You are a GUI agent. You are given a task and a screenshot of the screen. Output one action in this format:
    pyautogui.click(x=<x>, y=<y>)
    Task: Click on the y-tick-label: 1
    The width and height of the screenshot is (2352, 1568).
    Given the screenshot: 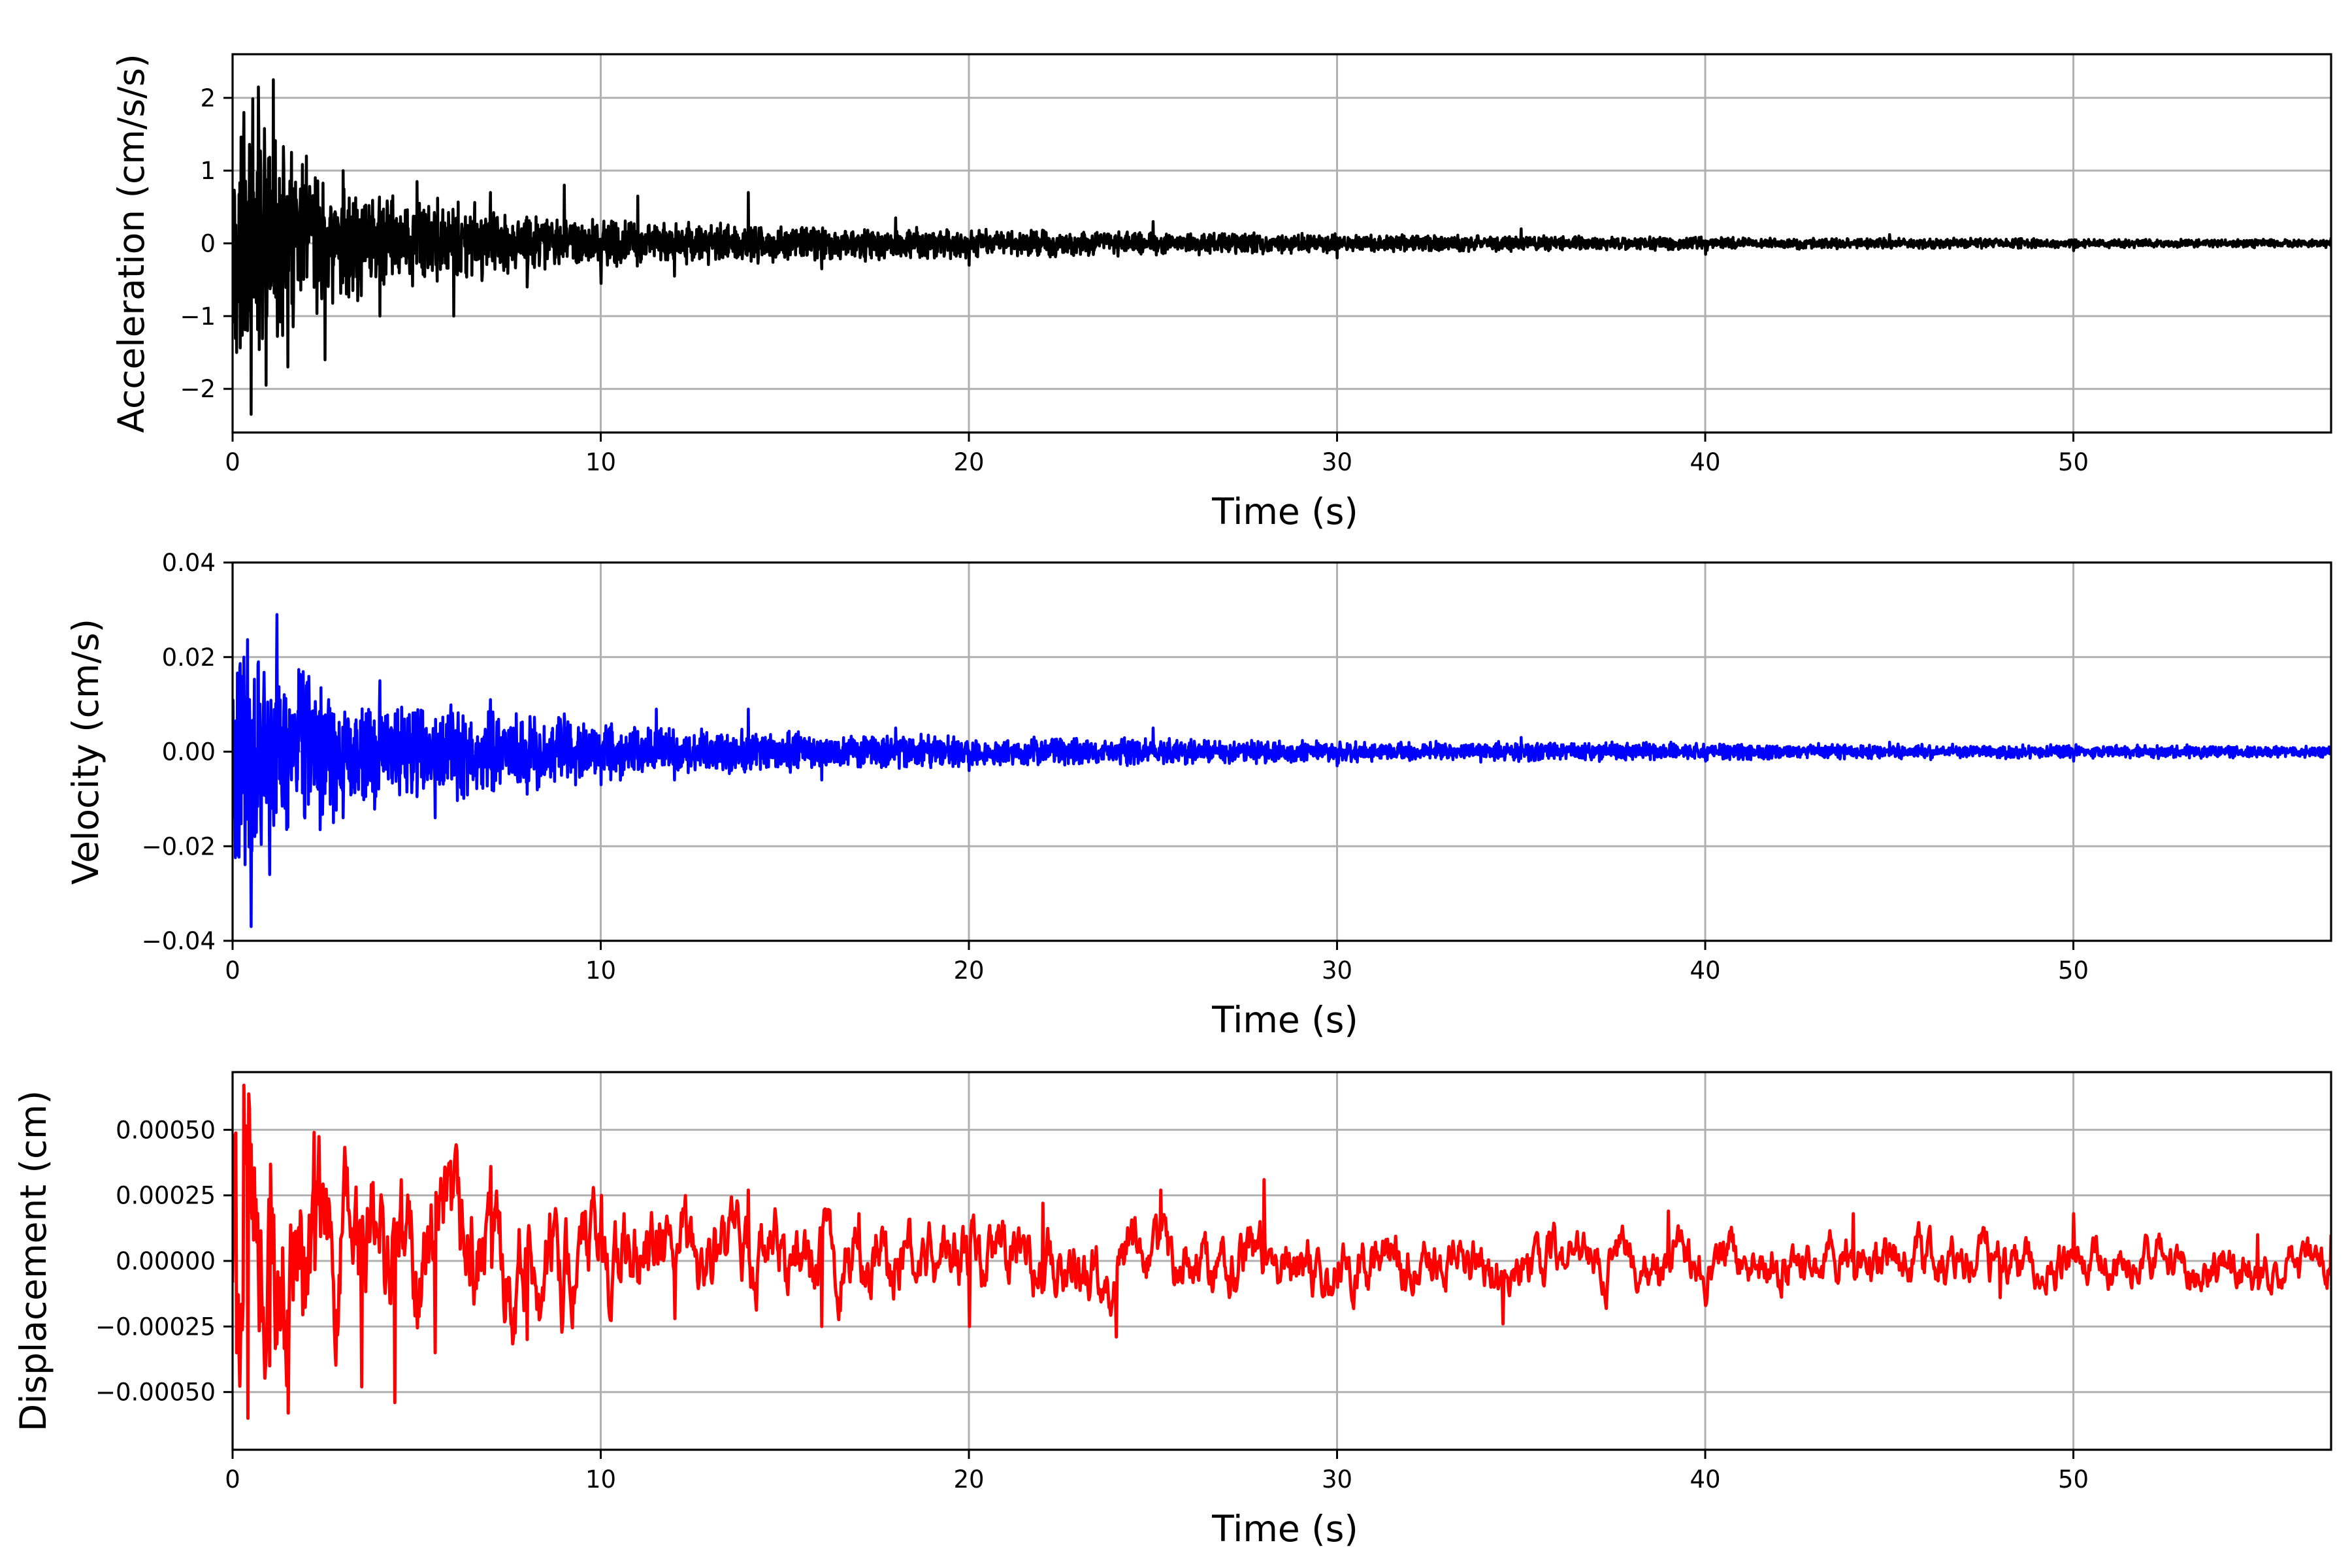 What is the action you would take?
    pyautogui.click(x=208, y=171)
    